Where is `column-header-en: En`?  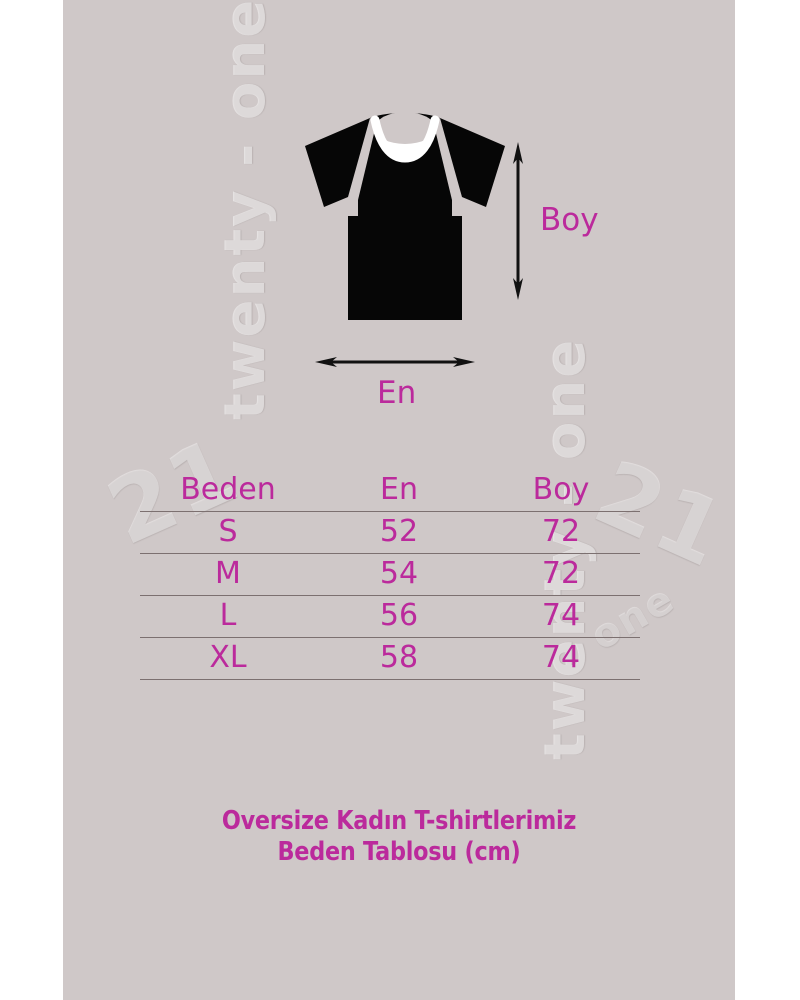 column-header-en: En is located at coordinates (399, 491).